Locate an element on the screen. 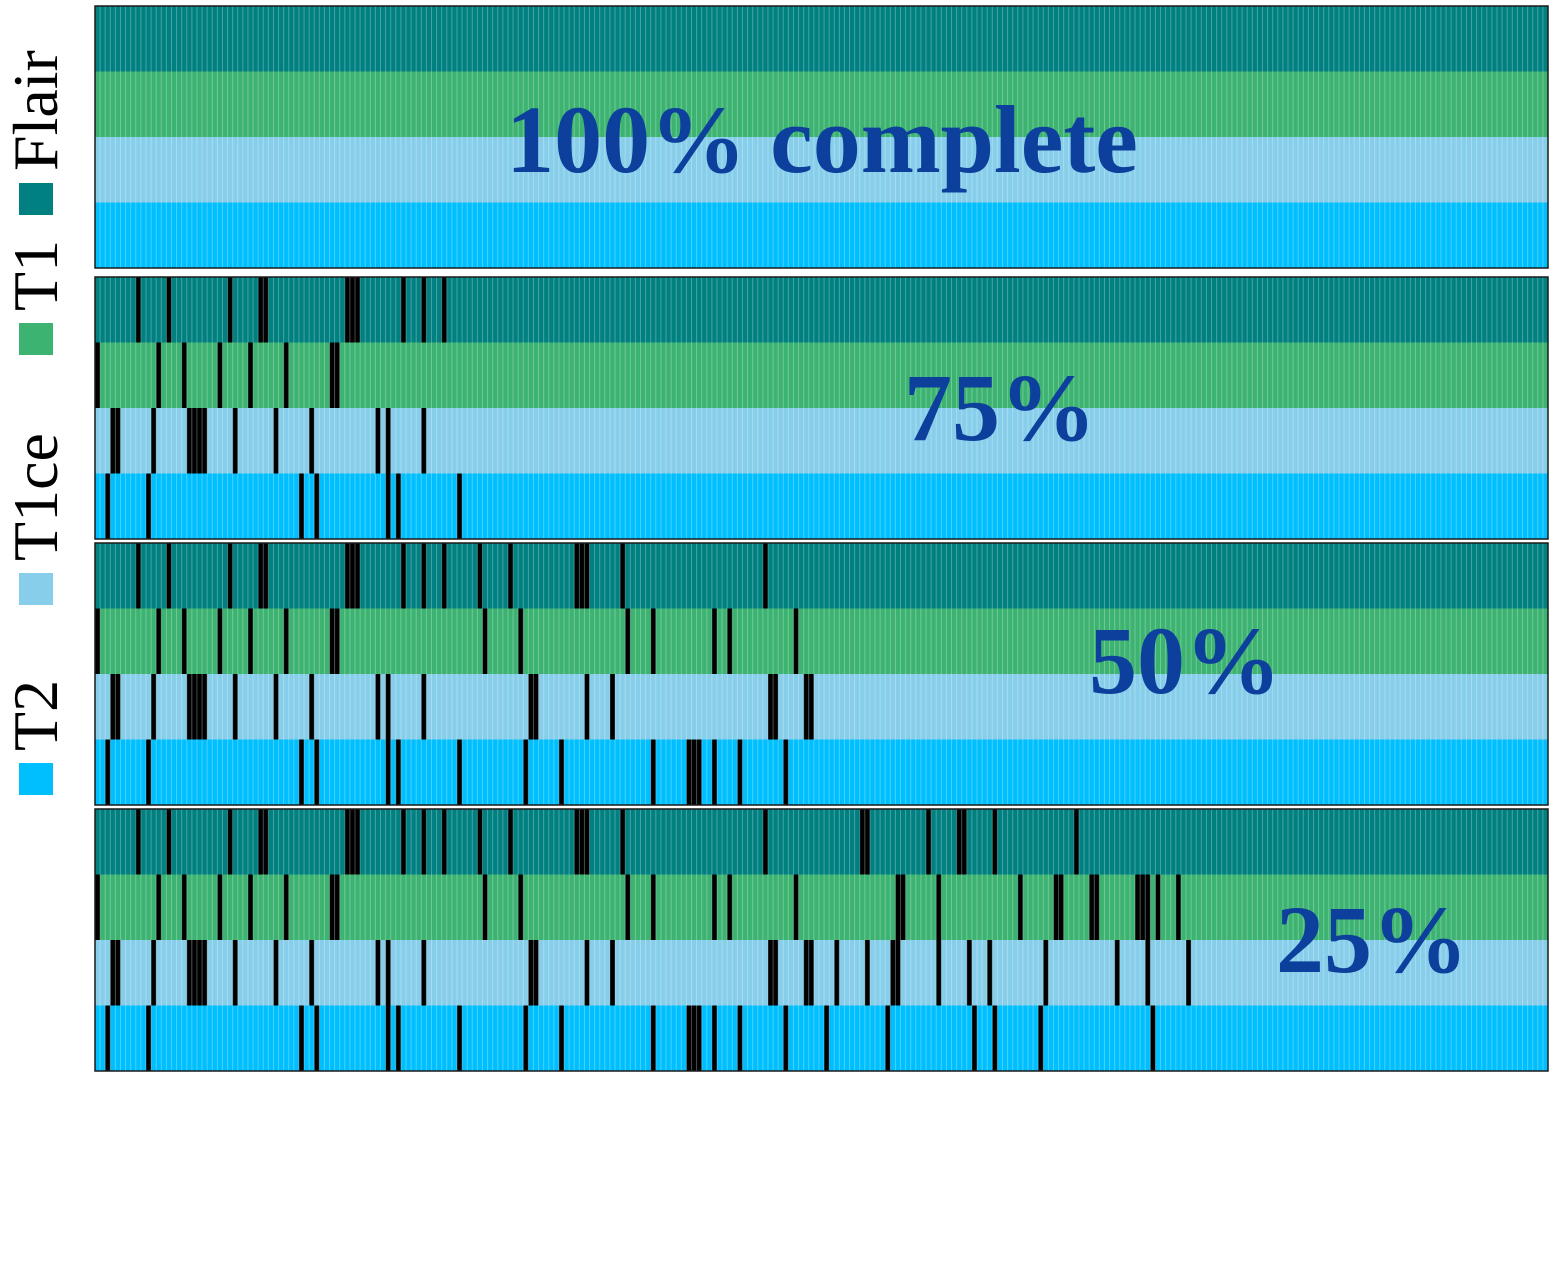 Image resolution: width=1555 pixels, height=1281 pixels. panel-label: 75% is located at coordinates (1000, 407).